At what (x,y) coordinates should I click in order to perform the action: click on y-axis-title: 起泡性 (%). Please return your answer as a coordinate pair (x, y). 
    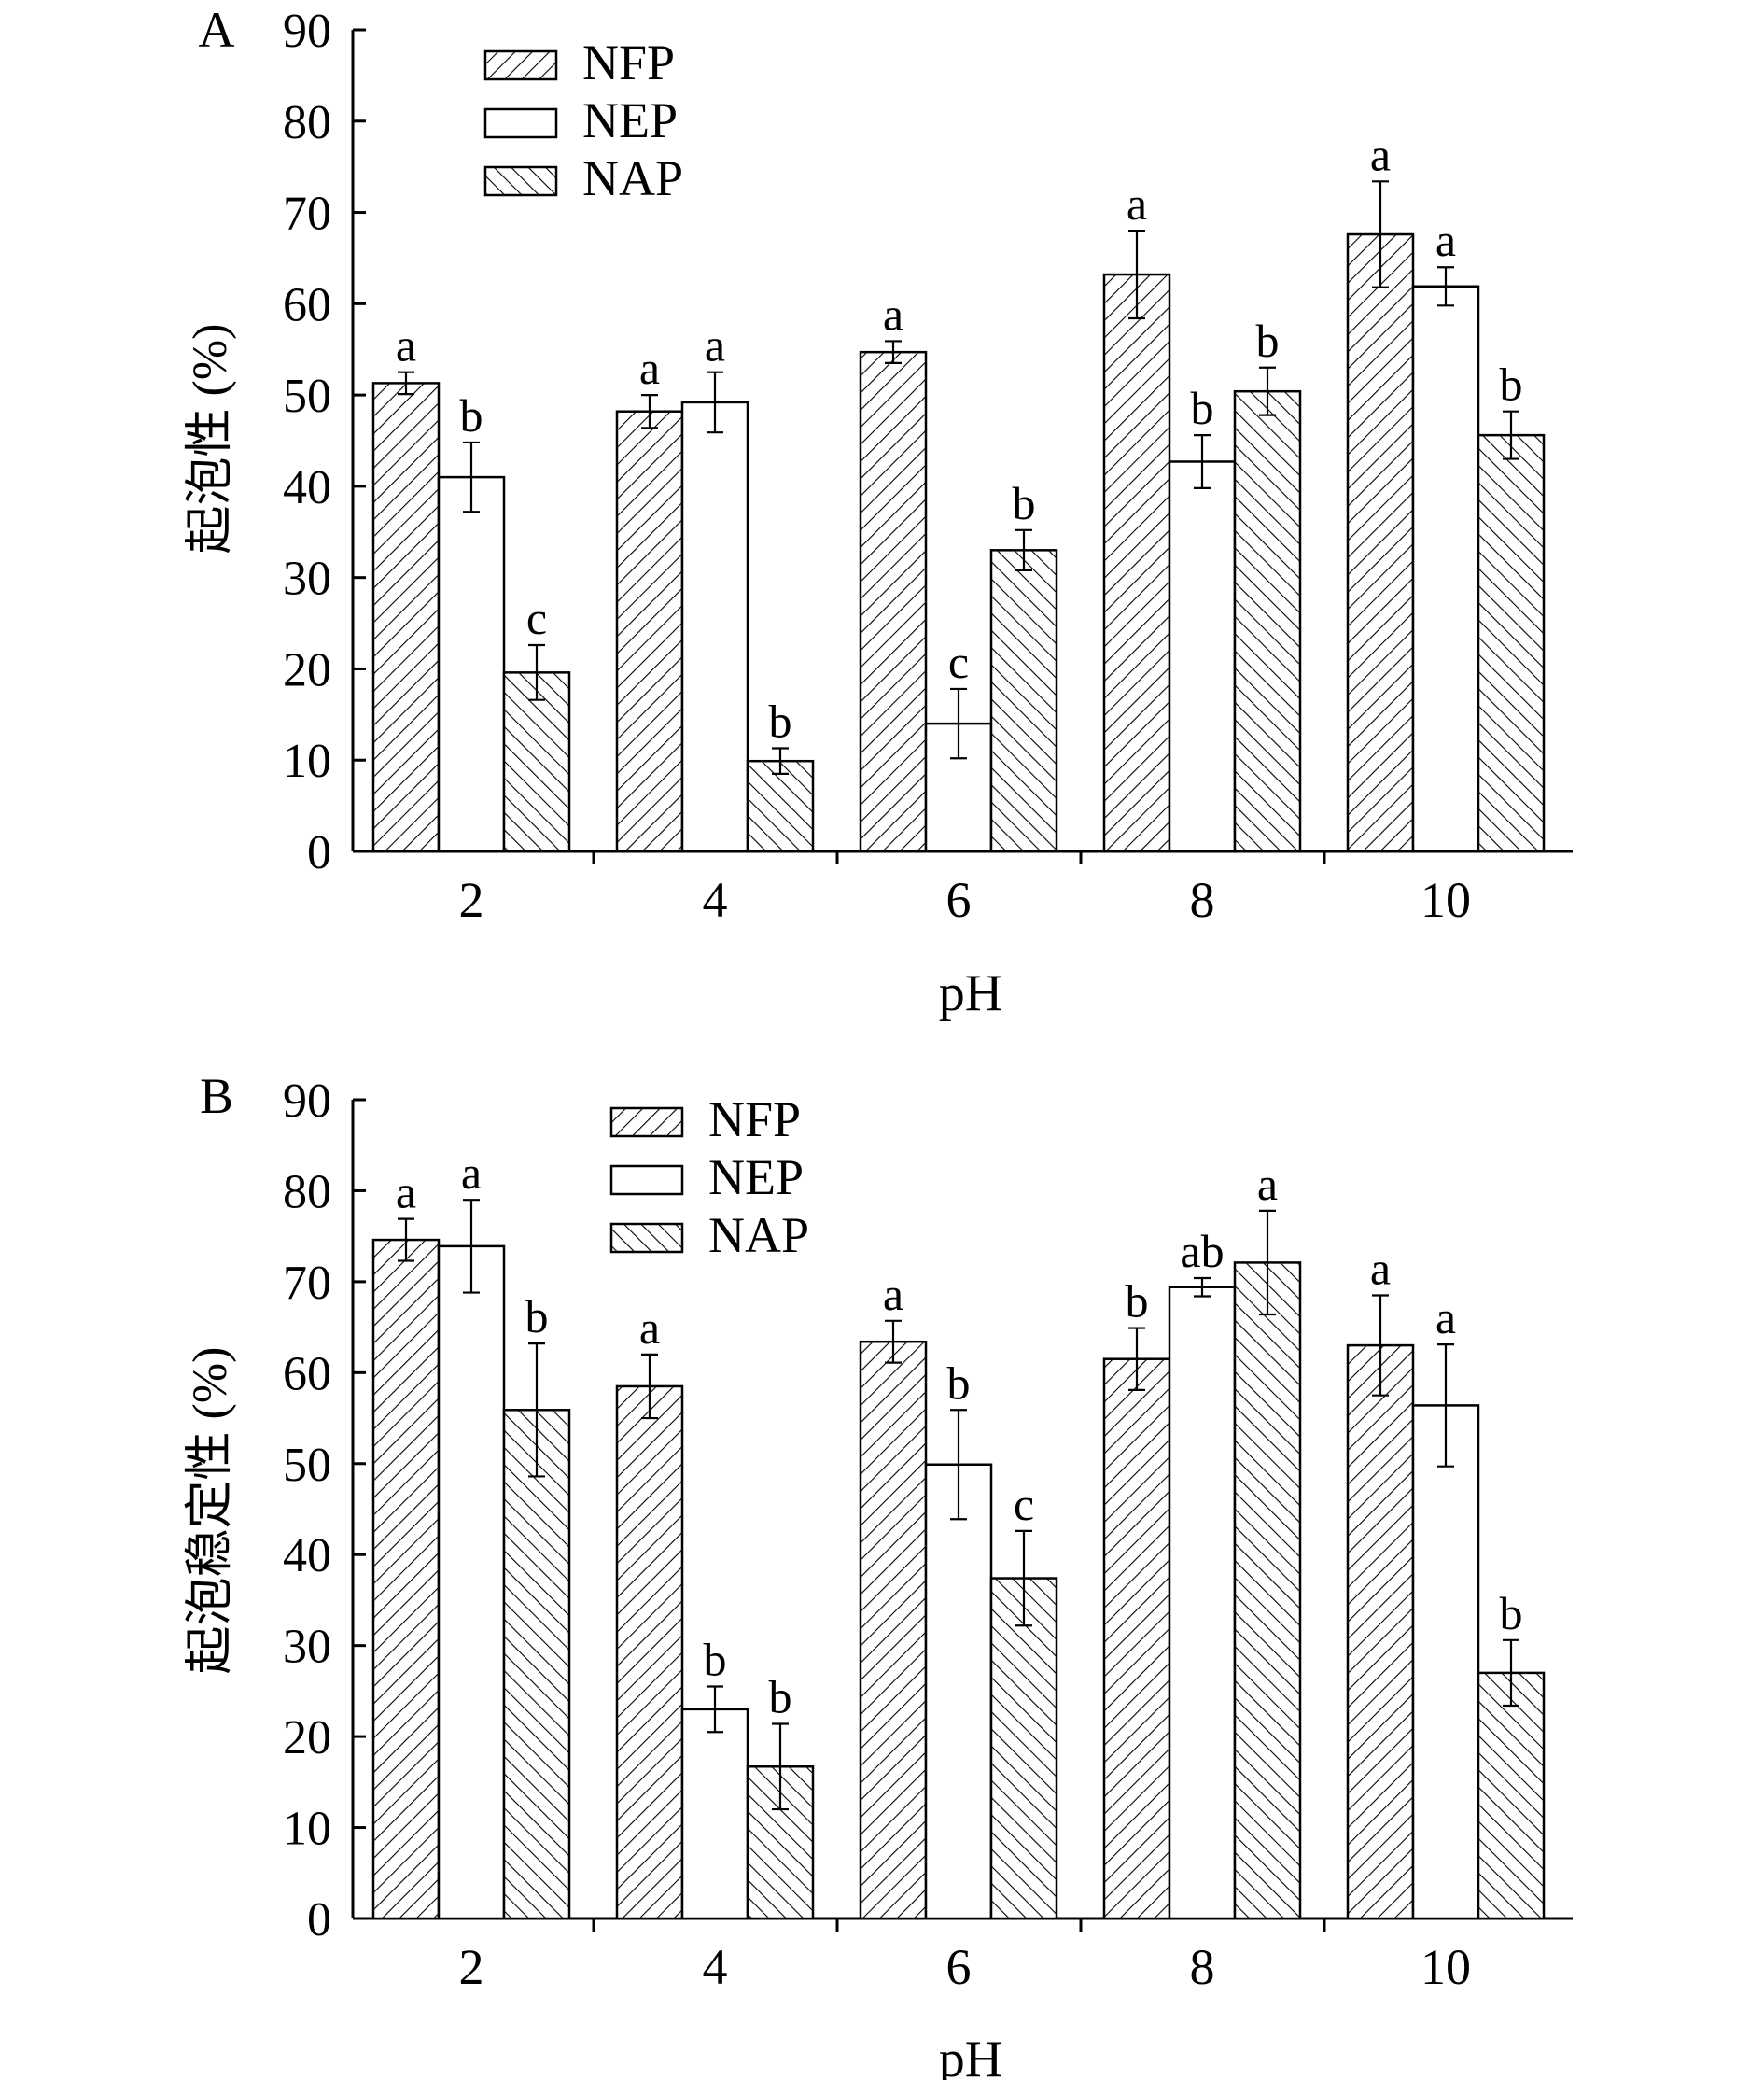
    Looking at the image, I should click on (210, 439).